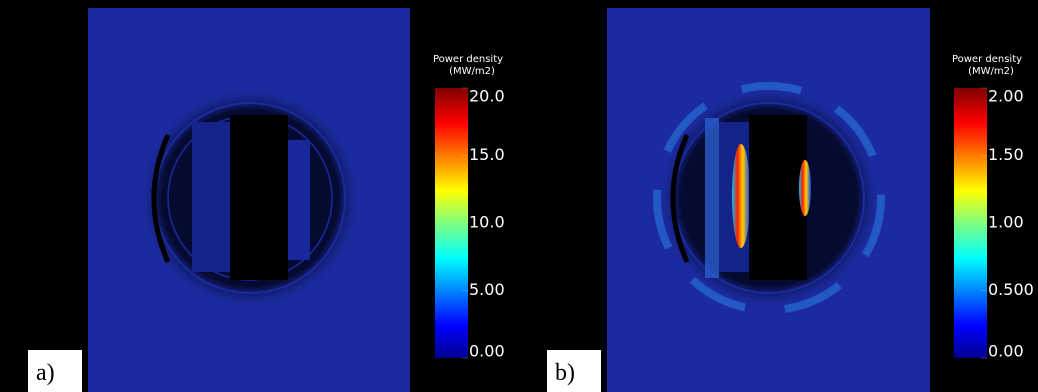  What do you see at coordinates (487, 154) in the screenshot?
I see `colorbar-tick-label: 15.0` at bounding box center [487, 154].